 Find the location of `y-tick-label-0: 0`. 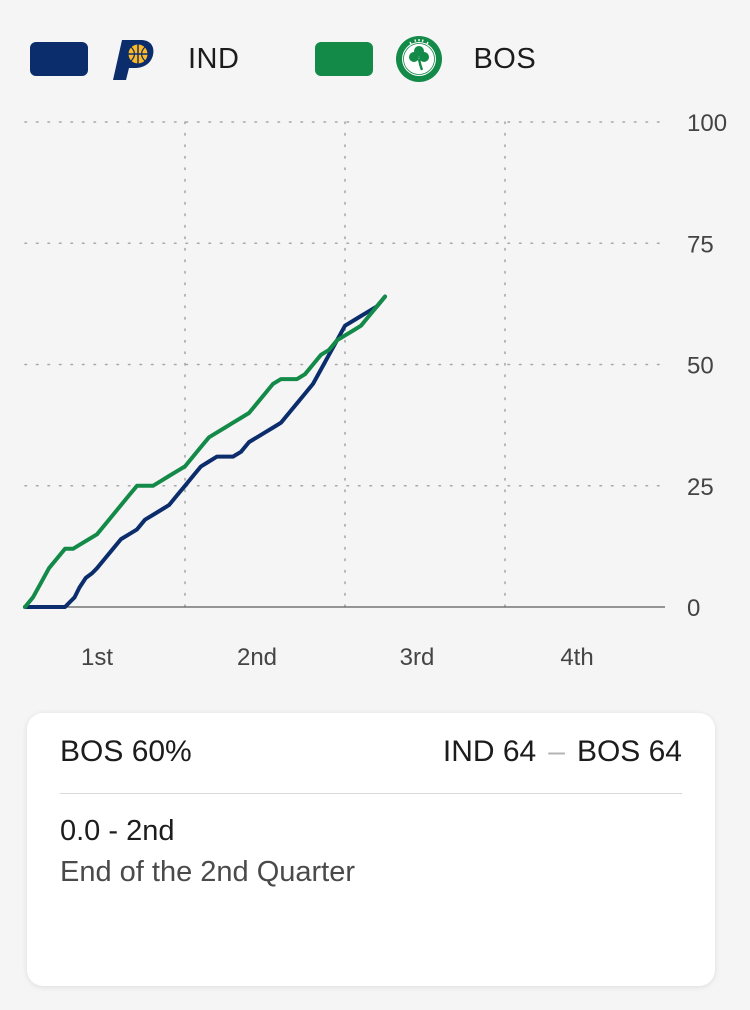

y-tick-label-0: 0 is located at coordinates (693, 608).